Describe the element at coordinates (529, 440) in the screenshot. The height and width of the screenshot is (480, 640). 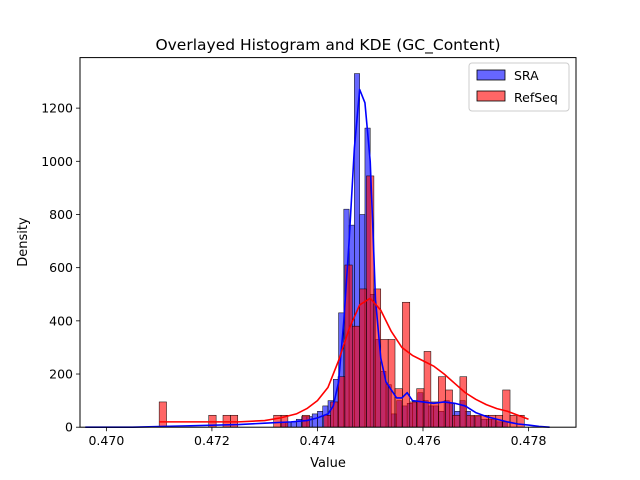
I see `x-tick-label: 0.478` at that location.